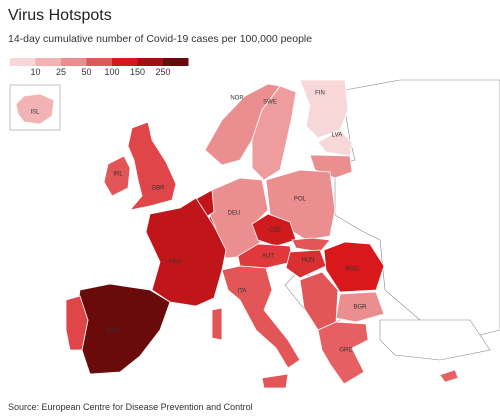 Image resolution: width=500 pixels, height=419 pixels. What do you see at coordinates (99, 67) in the screenshot?
I see `legend: 10 25 50 100 150 250` at bounding box center [99, 67].